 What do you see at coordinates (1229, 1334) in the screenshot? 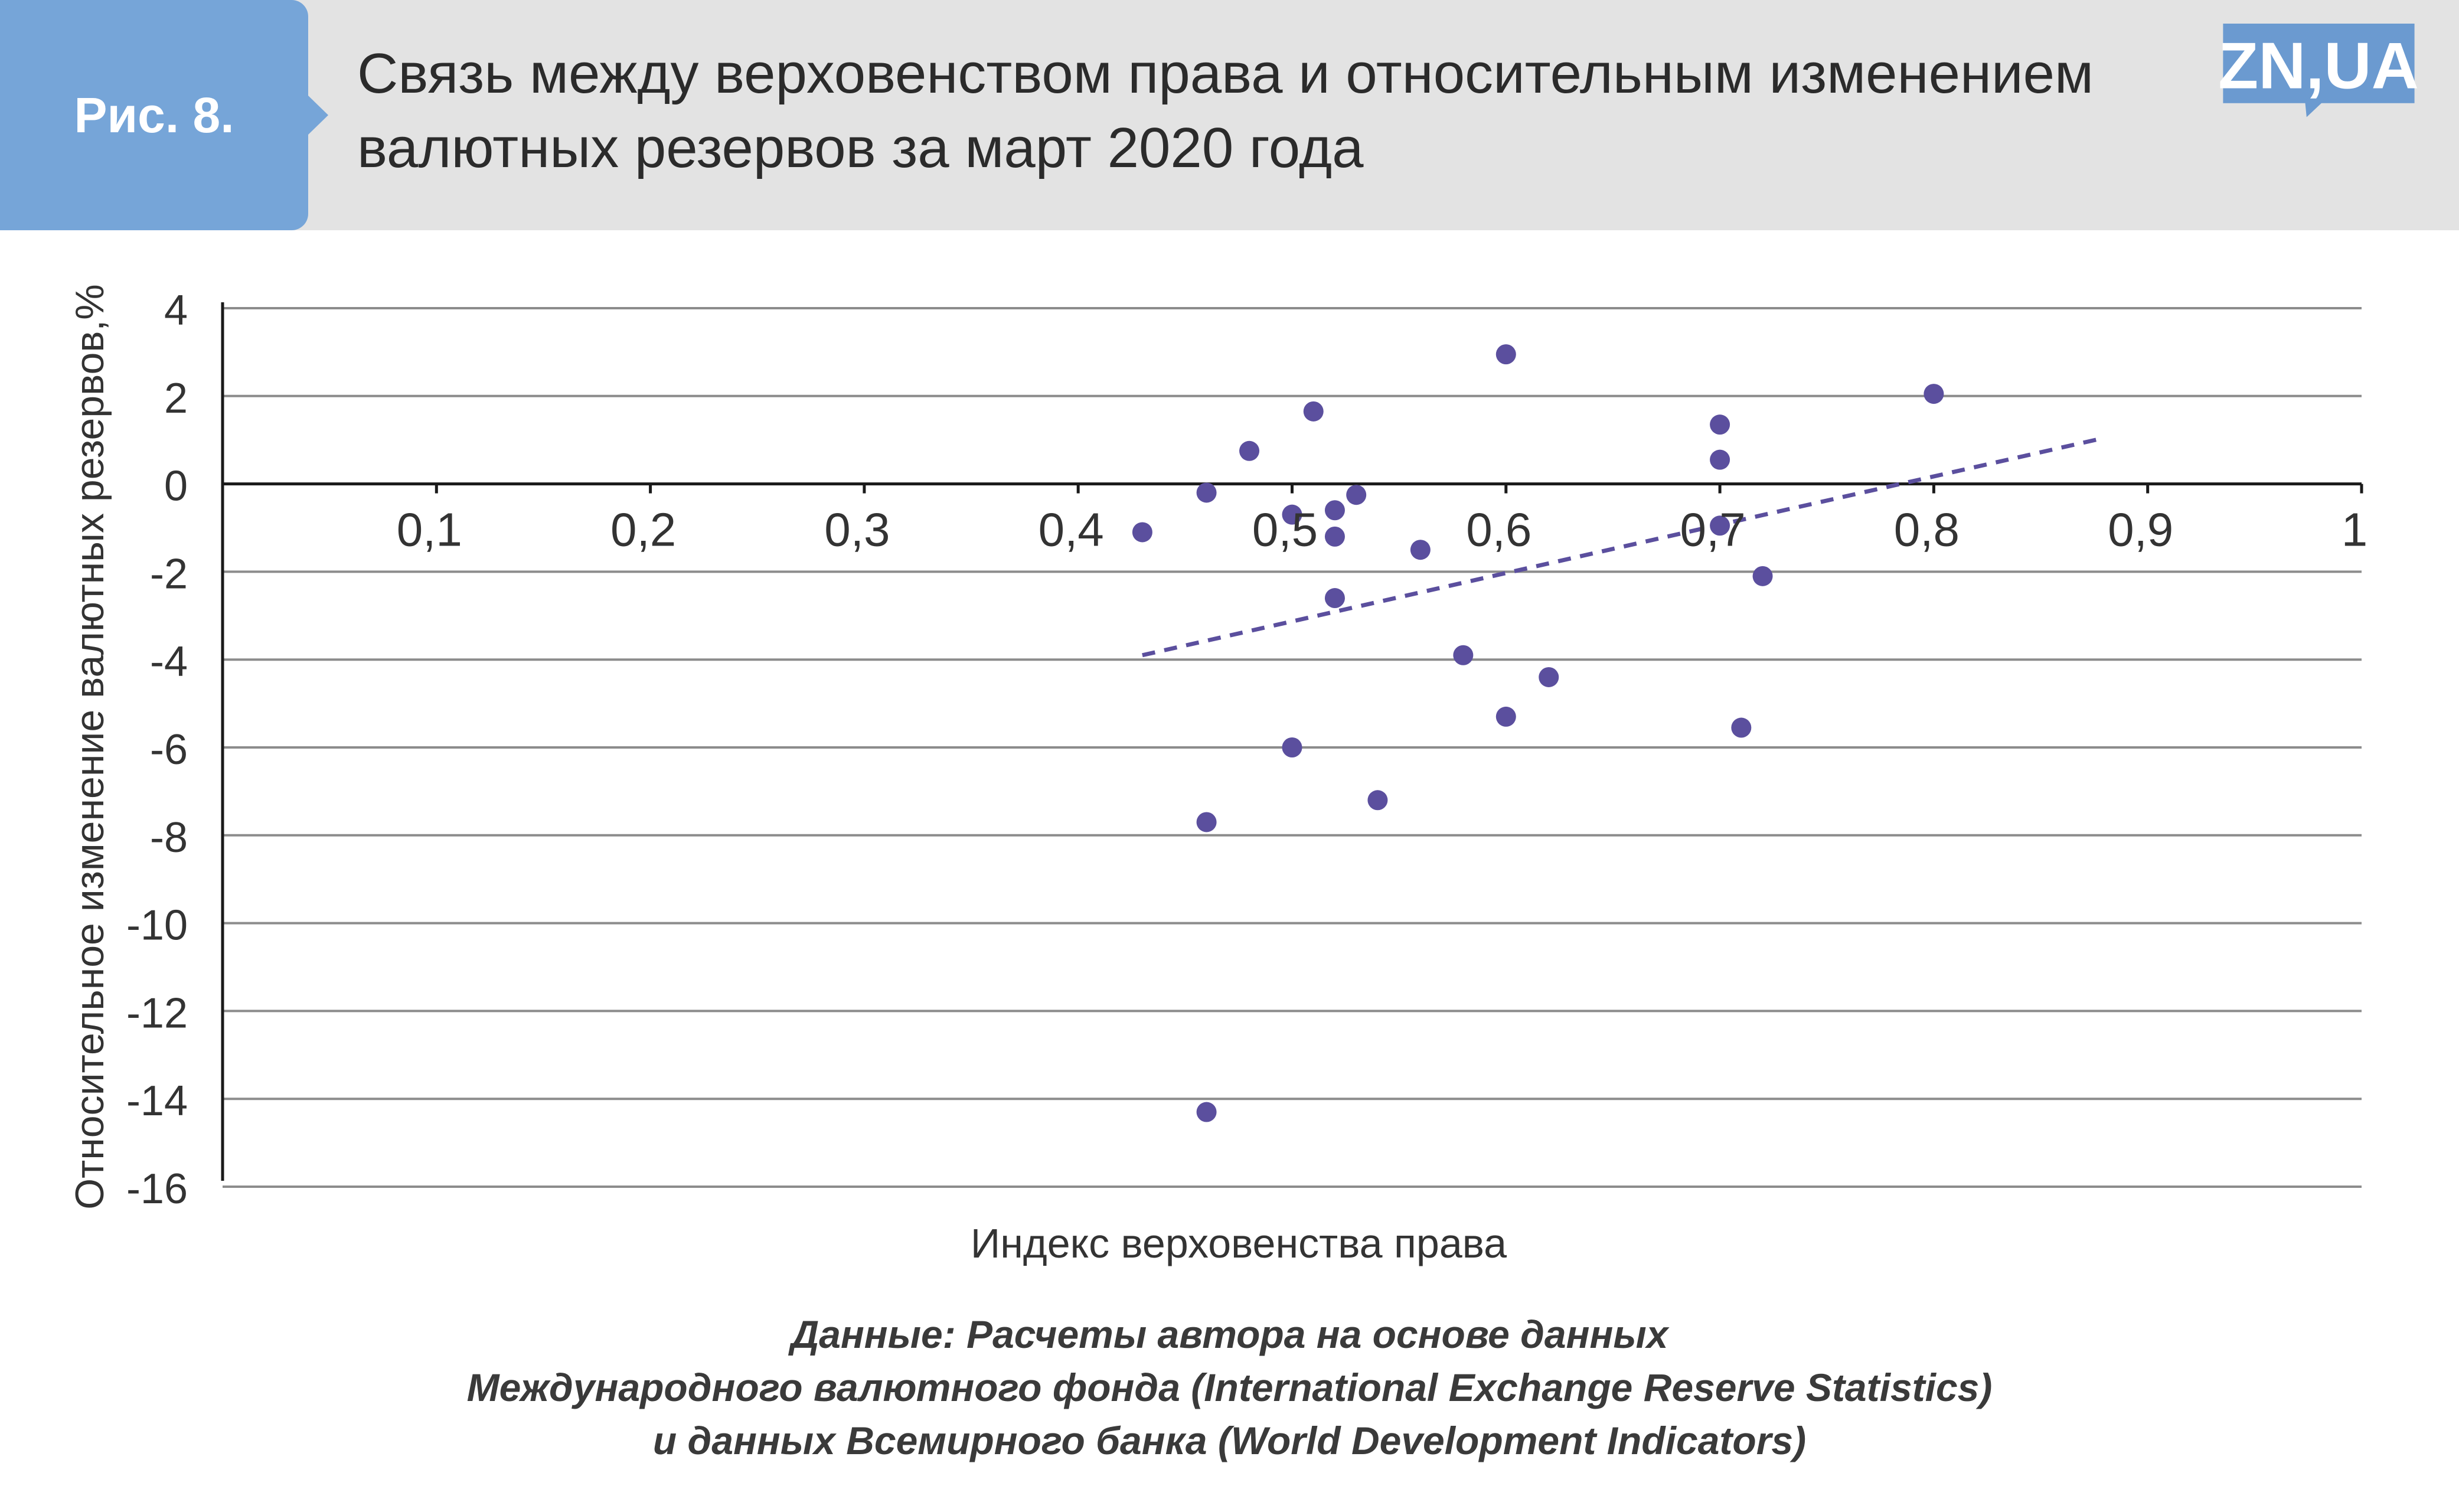
I see `source-line: Данные: Расчеты автора на основе данных` at bounding box center [1229, 1334].